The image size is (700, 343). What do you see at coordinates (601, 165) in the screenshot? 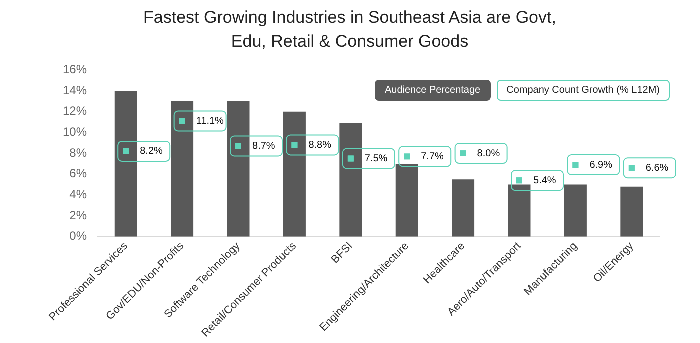
I see `data-label: 6.9%` at bounding box center [601, 165].